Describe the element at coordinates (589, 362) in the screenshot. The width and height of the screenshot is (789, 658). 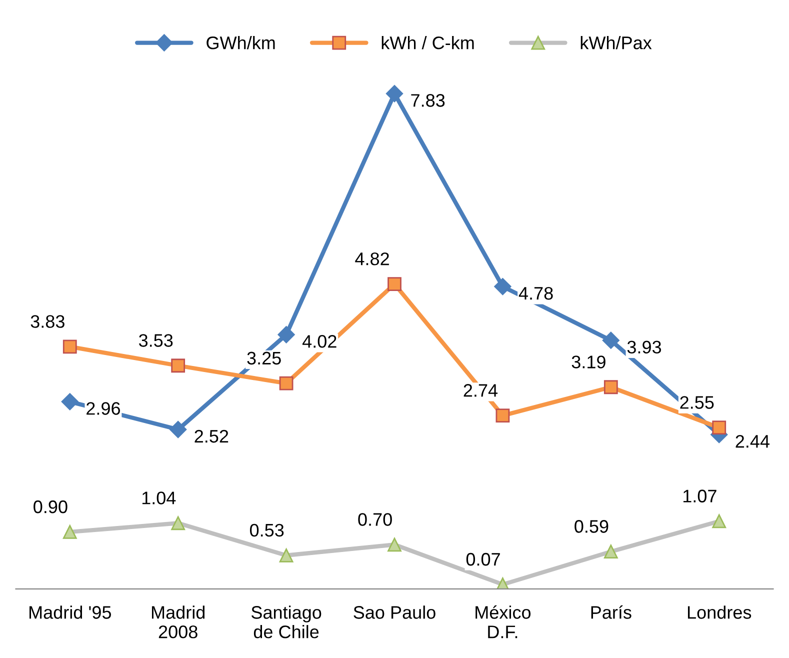
I see `data-label: 3.19` at that location.